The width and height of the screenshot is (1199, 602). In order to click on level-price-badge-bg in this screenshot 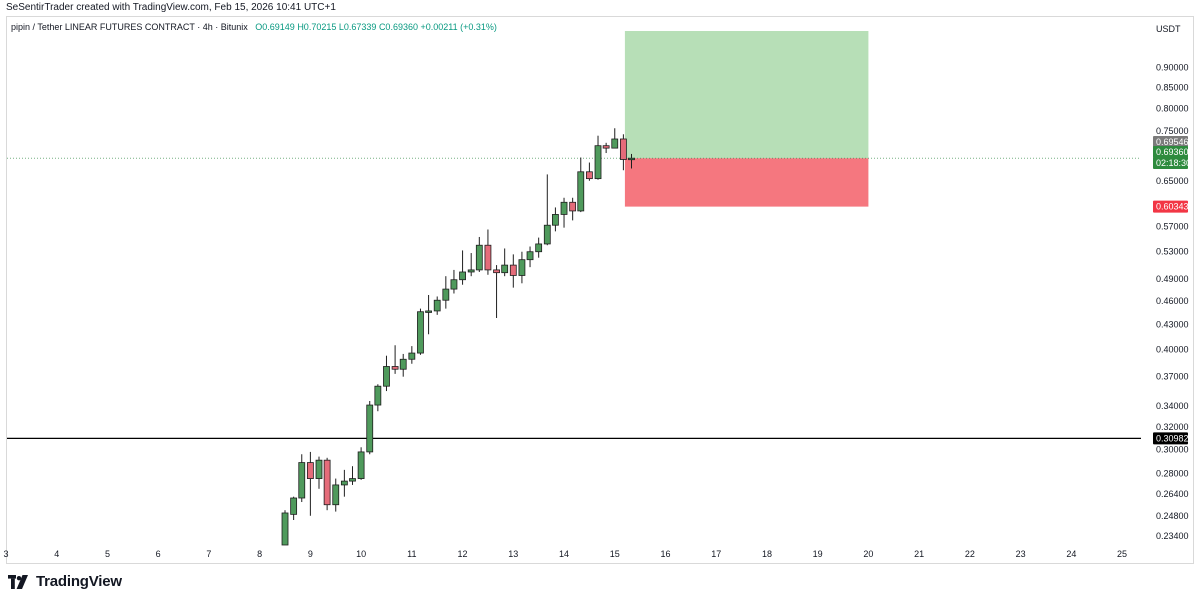, I will do `click(1170, 438)`.